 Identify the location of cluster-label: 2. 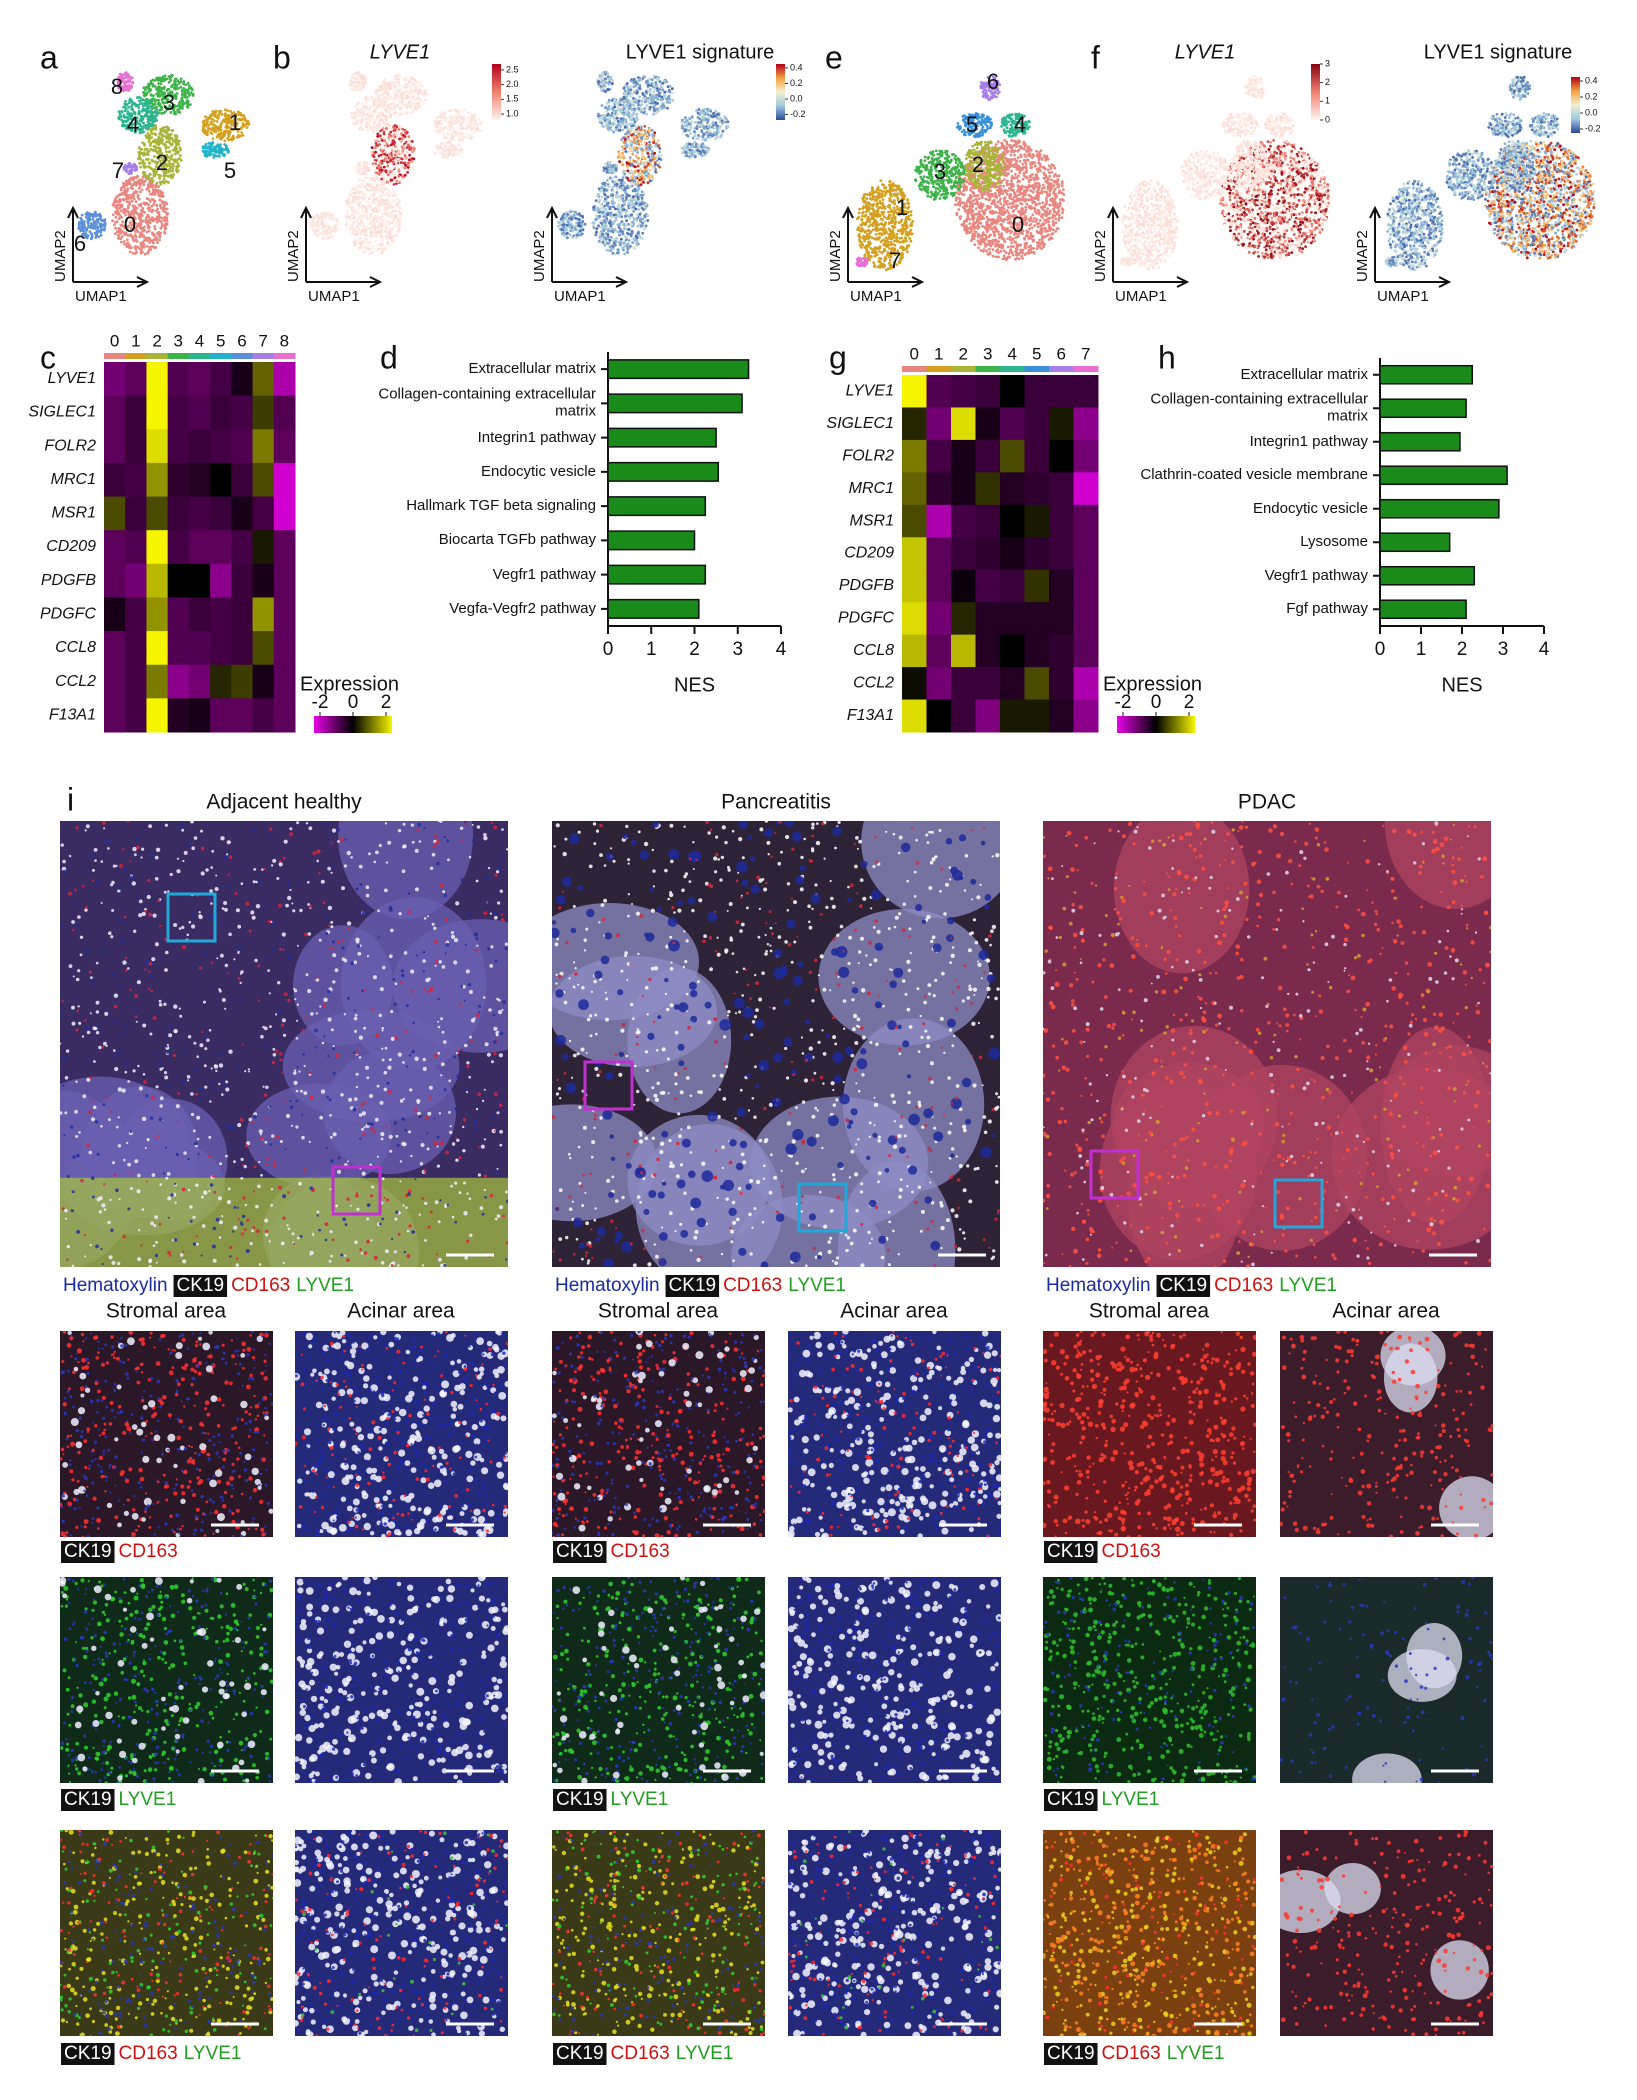
(162, 162).